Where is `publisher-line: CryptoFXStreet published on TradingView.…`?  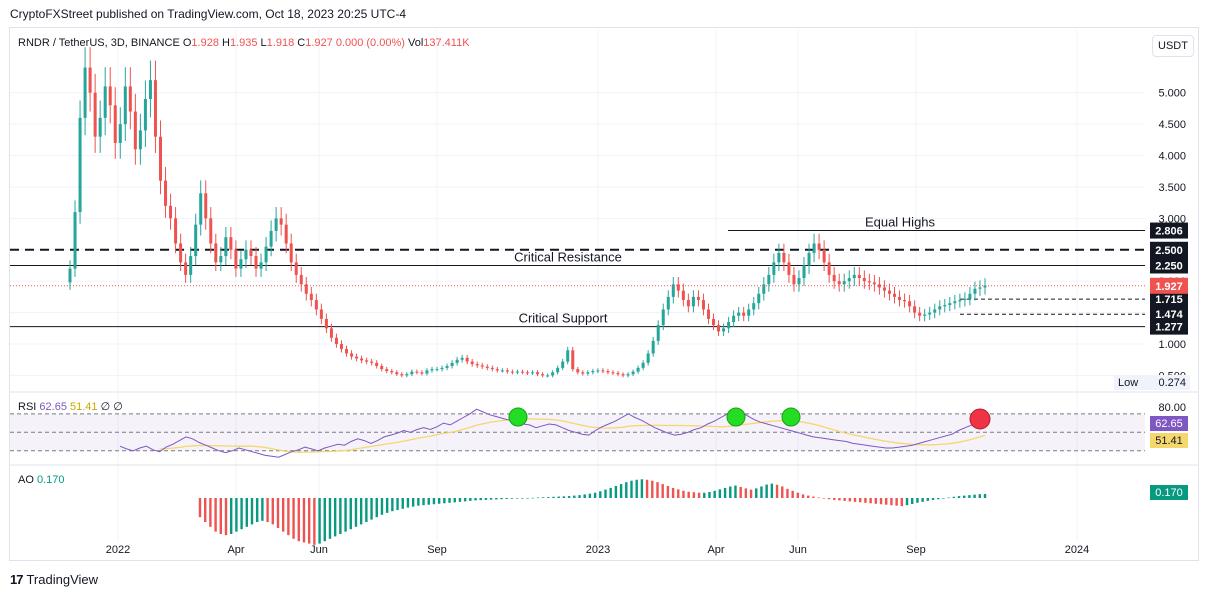
publisher-line: CryptoFXStreet published on TradingView.… is located at coordinates (208, 14).